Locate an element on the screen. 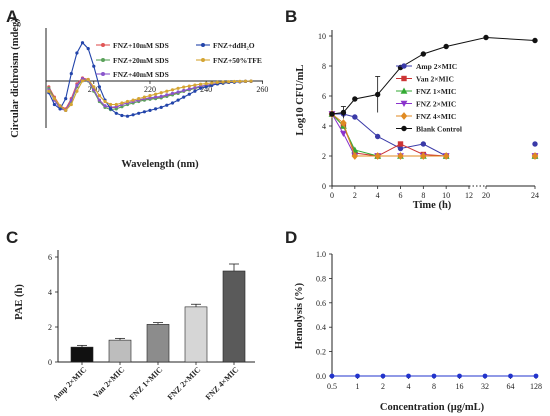 The height and width of the screenshot is (416, 550). panel-c-category-label: Van 2×MIC is located at coordinates (108, 382).